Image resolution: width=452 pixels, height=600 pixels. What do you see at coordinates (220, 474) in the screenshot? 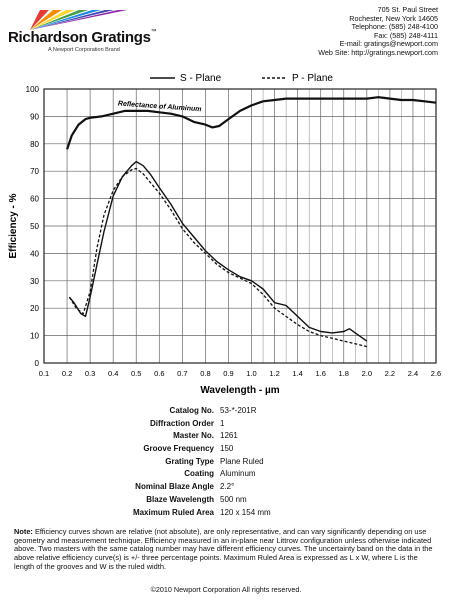
I see `spec-row: Coating Aluminum` at bounding box center [220, 474].